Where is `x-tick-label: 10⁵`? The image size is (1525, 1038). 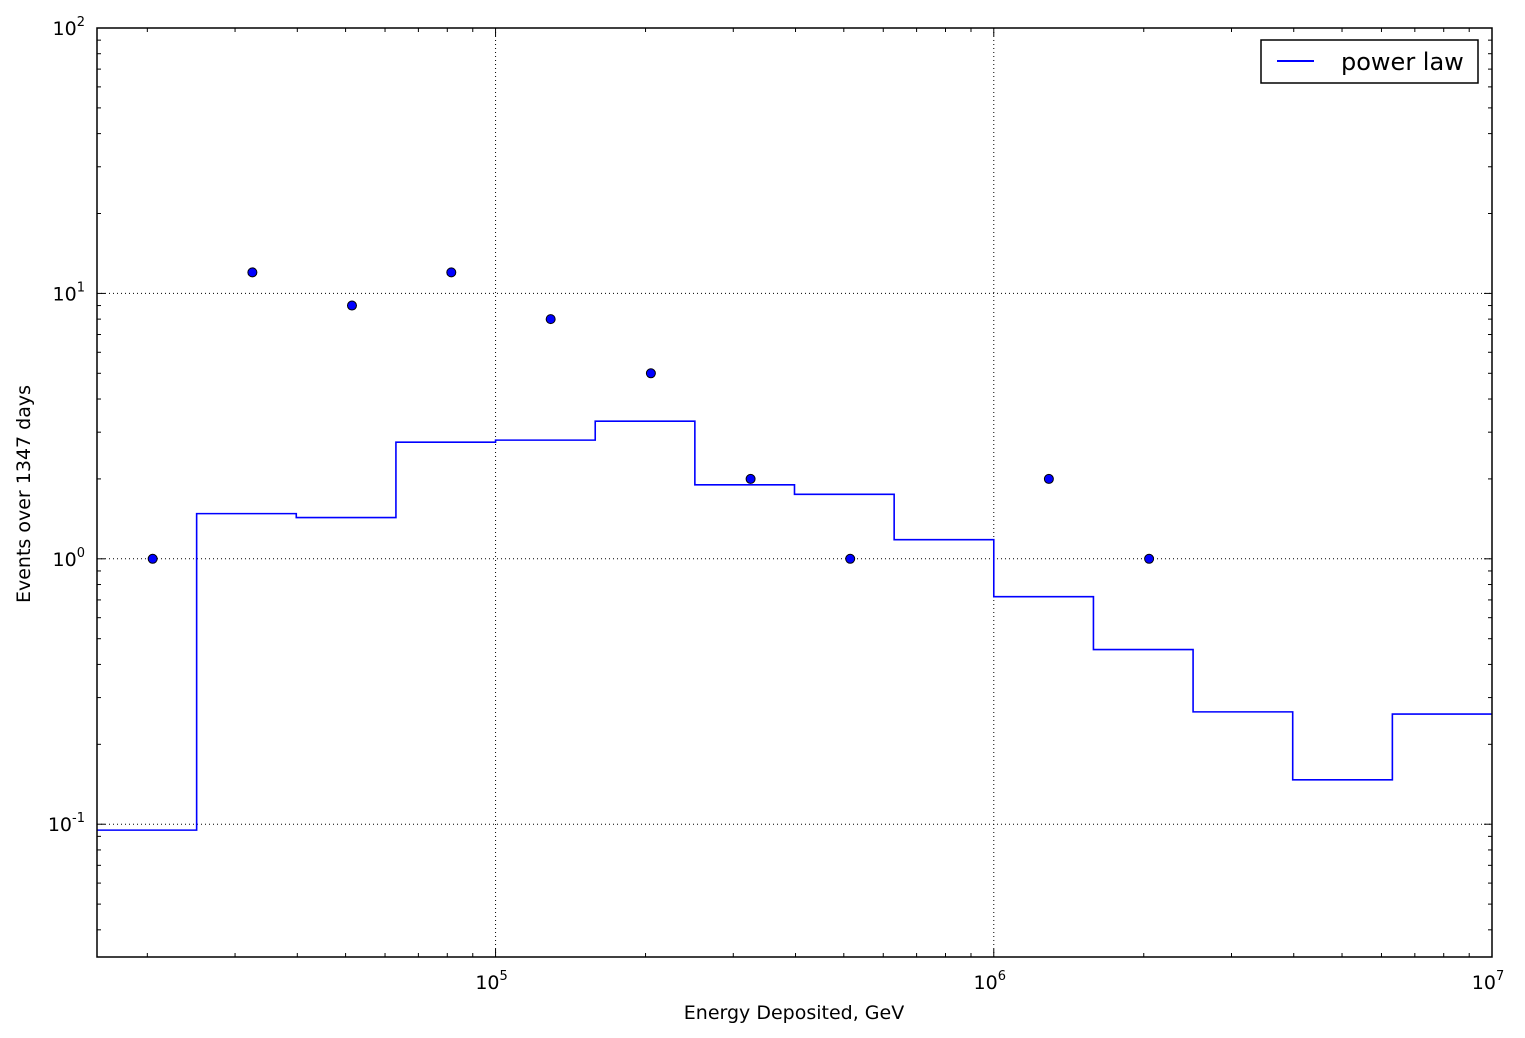 x-tick-label: 10⁵ is located at coordinates (491, 981).